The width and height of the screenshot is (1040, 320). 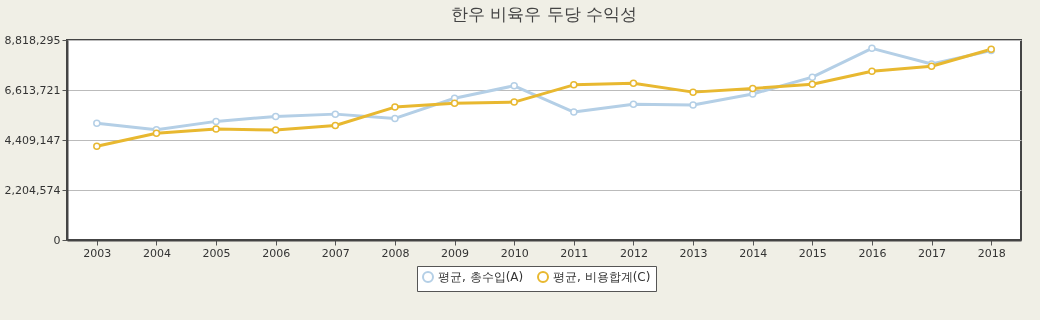 I want to click on y-tick-label: 0, so click(x=57, y=240).